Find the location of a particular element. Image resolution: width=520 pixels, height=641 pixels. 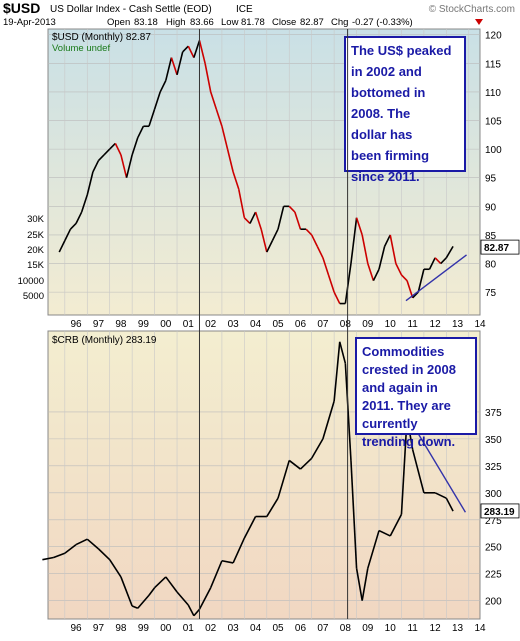

crb-y-tick-label: 225 is located at coordinates (493, 575).